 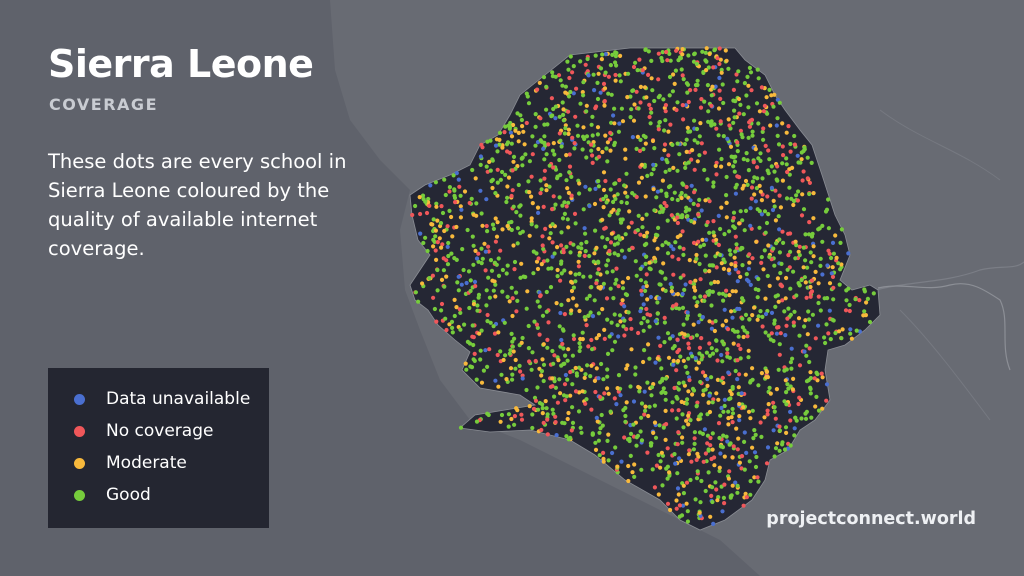 What do you see at coordinates (945, 365) in the screenshot?
I see `river` at bounding box center [945, 365].